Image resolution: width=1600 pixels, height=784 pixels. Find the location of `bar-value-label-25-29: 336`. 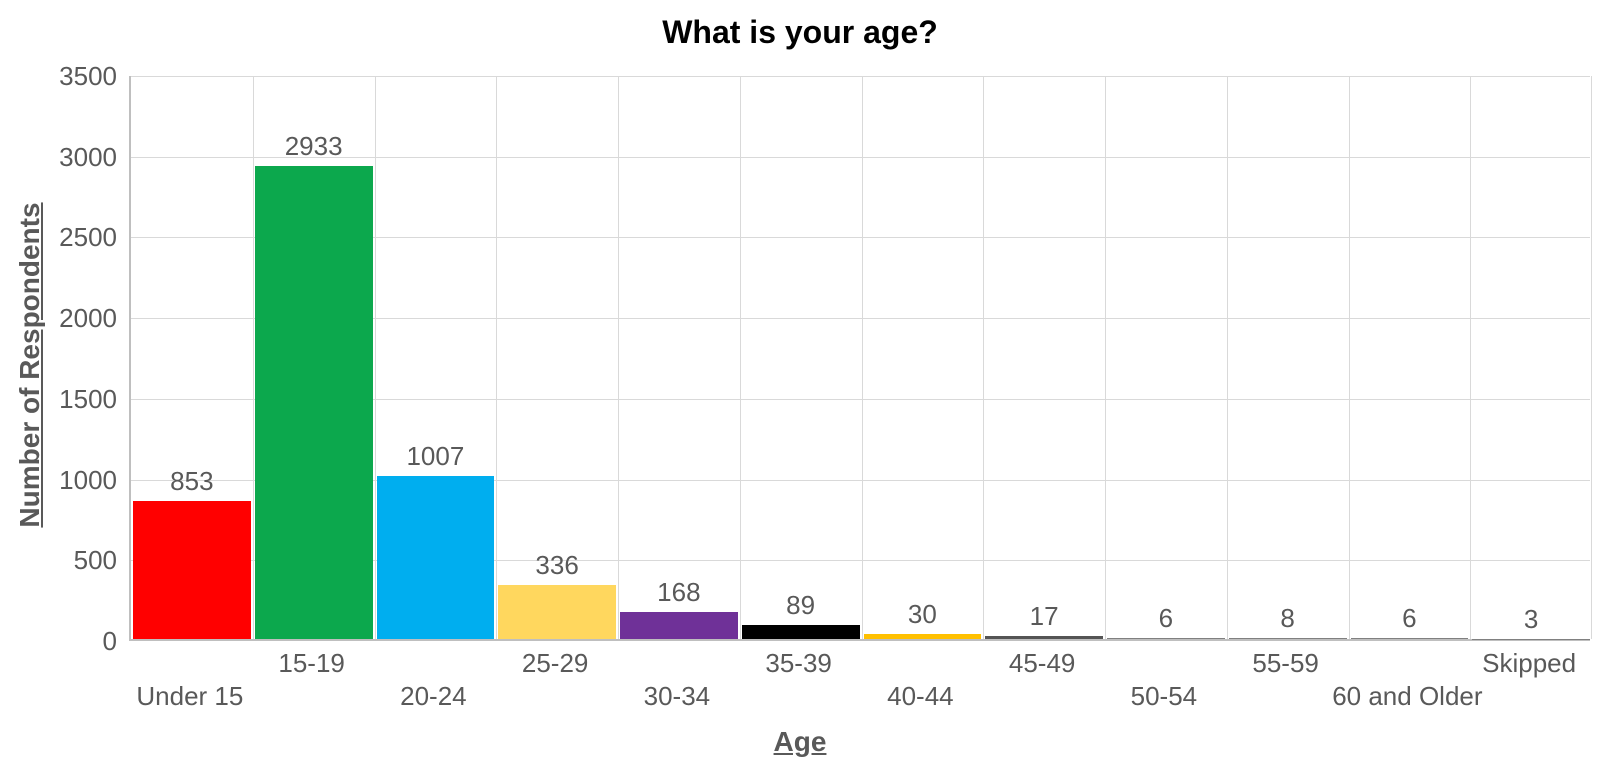

bar-value-label-25-29: 336 is located at coordinates (557, 564).